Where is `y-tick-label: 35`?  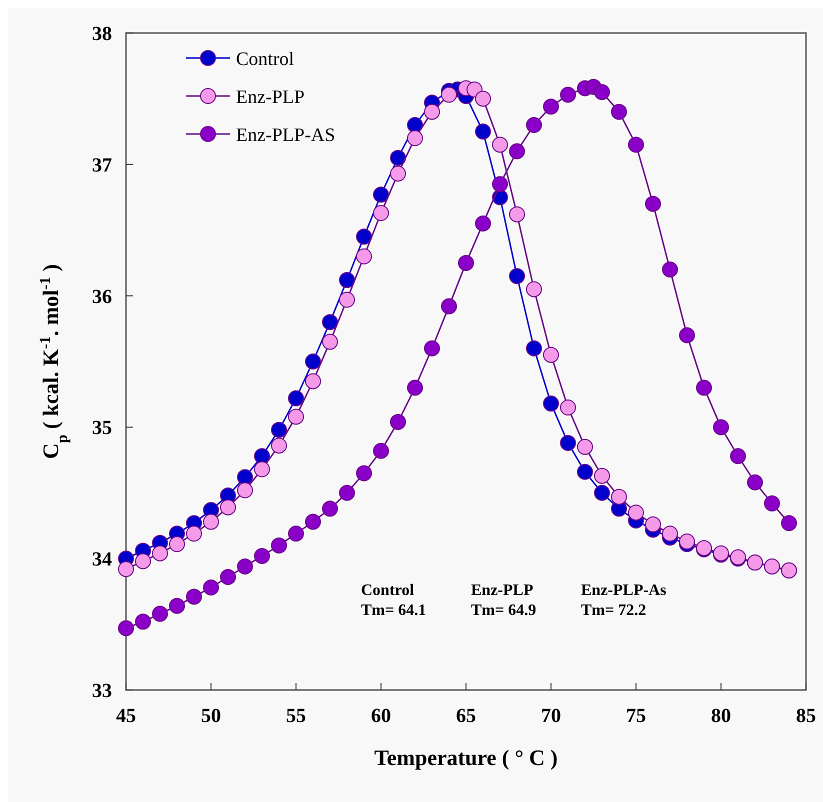 y-tick-label: 35 is located at coordinates (102, 428).